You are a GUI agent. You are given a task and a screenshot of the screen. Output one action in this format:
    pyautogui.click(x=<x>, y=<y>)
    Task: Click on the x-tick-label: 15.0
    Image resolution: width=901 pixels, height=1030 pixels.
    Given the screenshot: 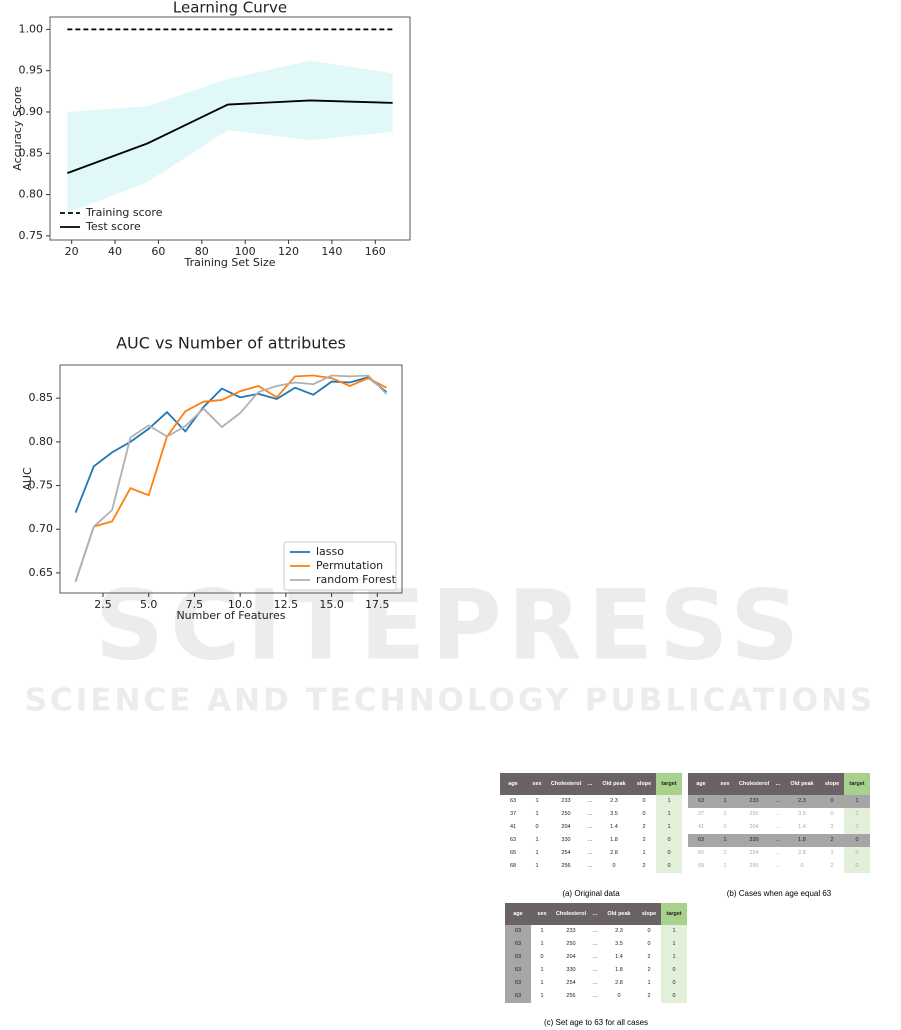 What is the action you would take?
    pyautogui.click(x=331, y=604)
    